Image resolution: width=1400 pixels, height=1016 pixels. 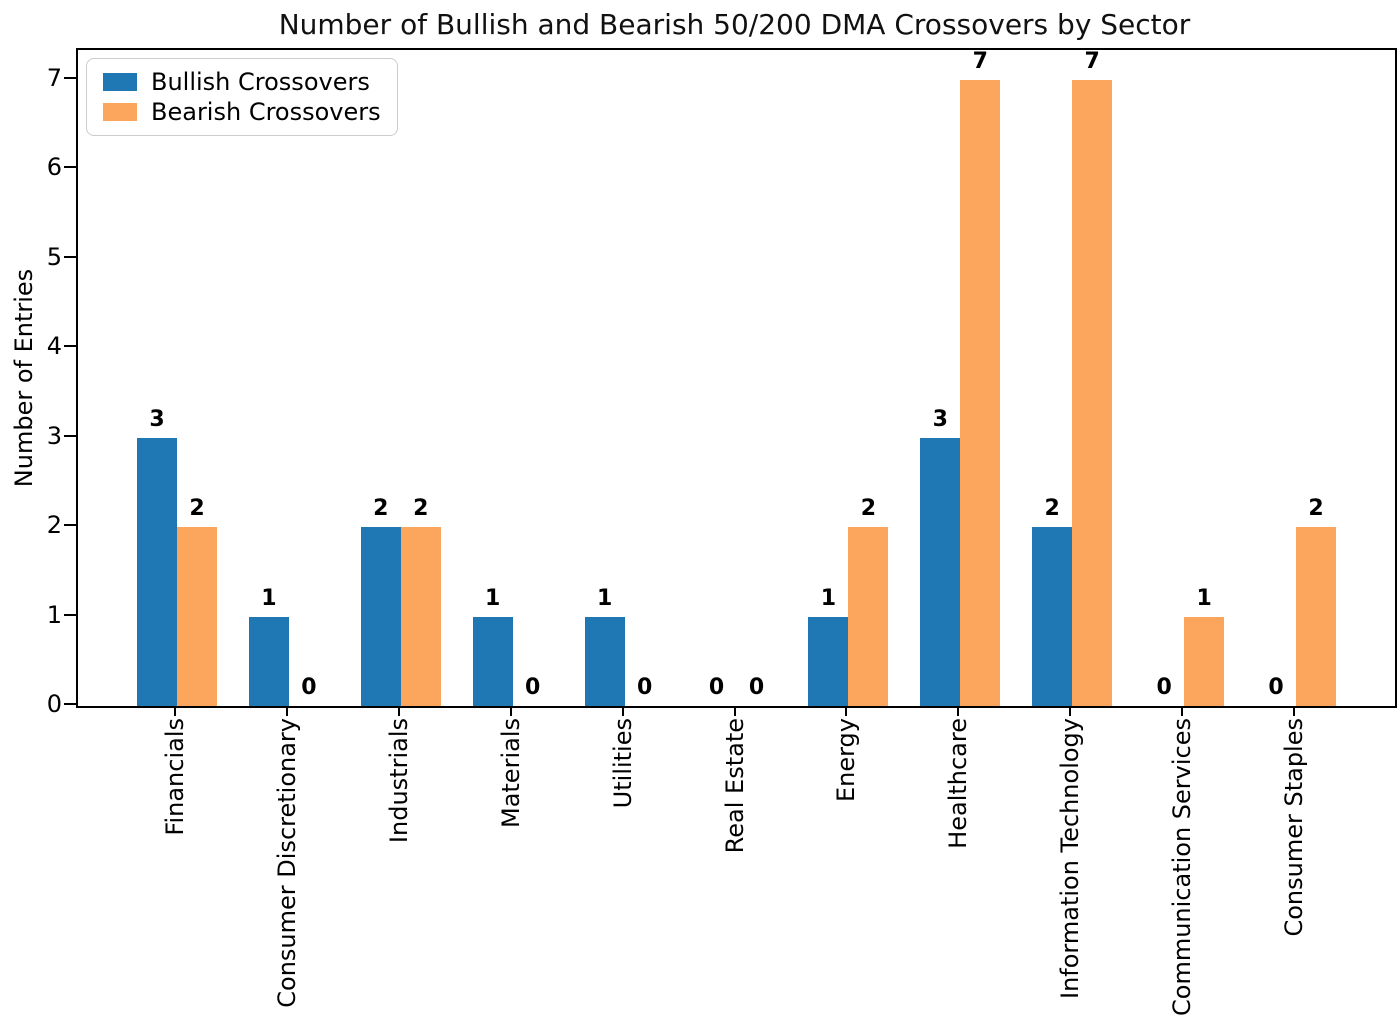 I want to click on x-tick-label: Energy, so click(x=846, y=760).